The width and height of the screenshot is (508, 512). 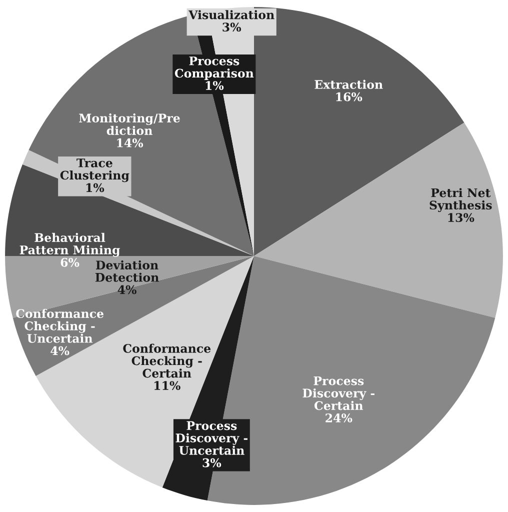 I want to click on slice-label: Petri Net Synthesis, so click(x=461, y=200).